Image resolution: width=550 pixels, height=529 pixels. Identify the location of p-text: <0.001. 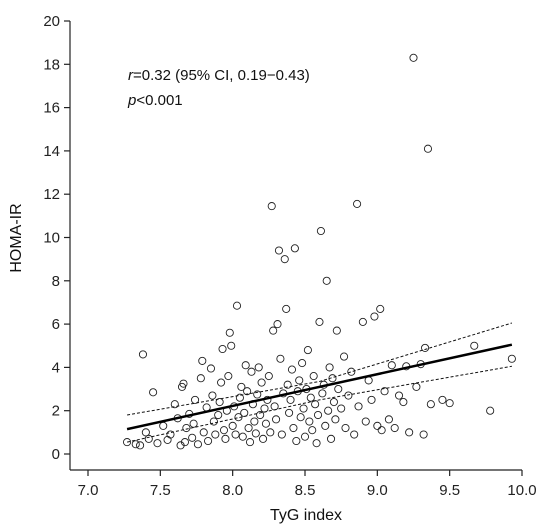
(159, 100).